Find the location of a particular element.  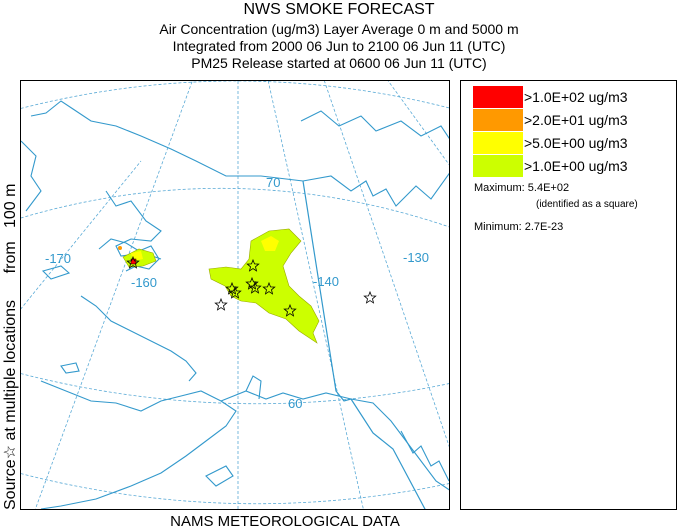

source-location-label: at multiple locations from 100 m is located at coordinates (10, 314).